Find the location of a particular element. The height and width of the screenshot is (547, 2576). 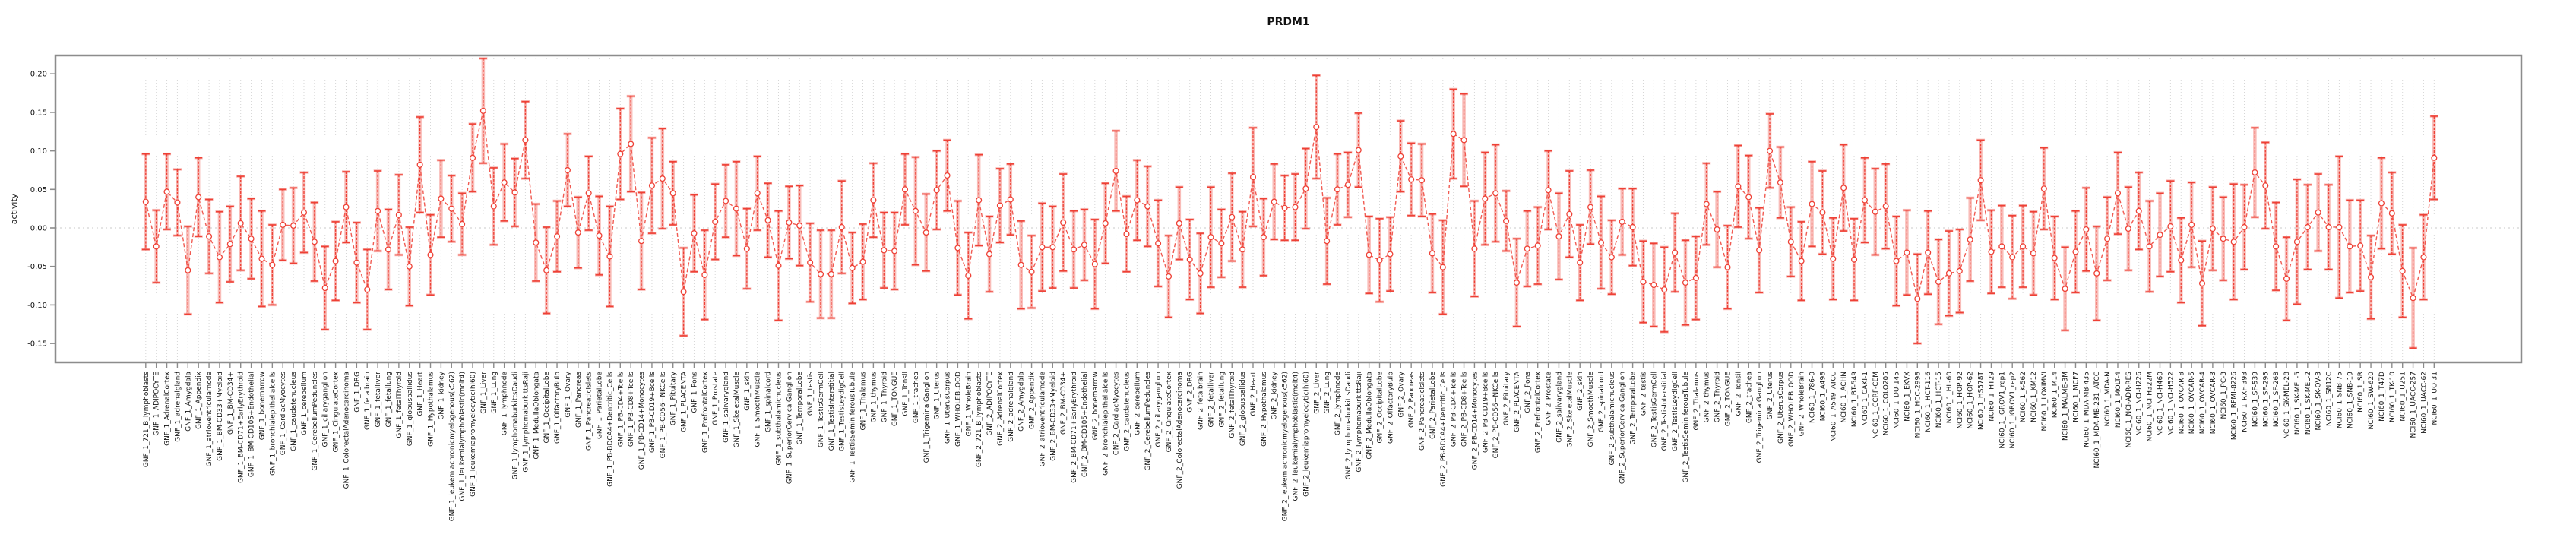

x-tick-label: GNF_1_PancreaticIslets is located at coordinates (589, 411).